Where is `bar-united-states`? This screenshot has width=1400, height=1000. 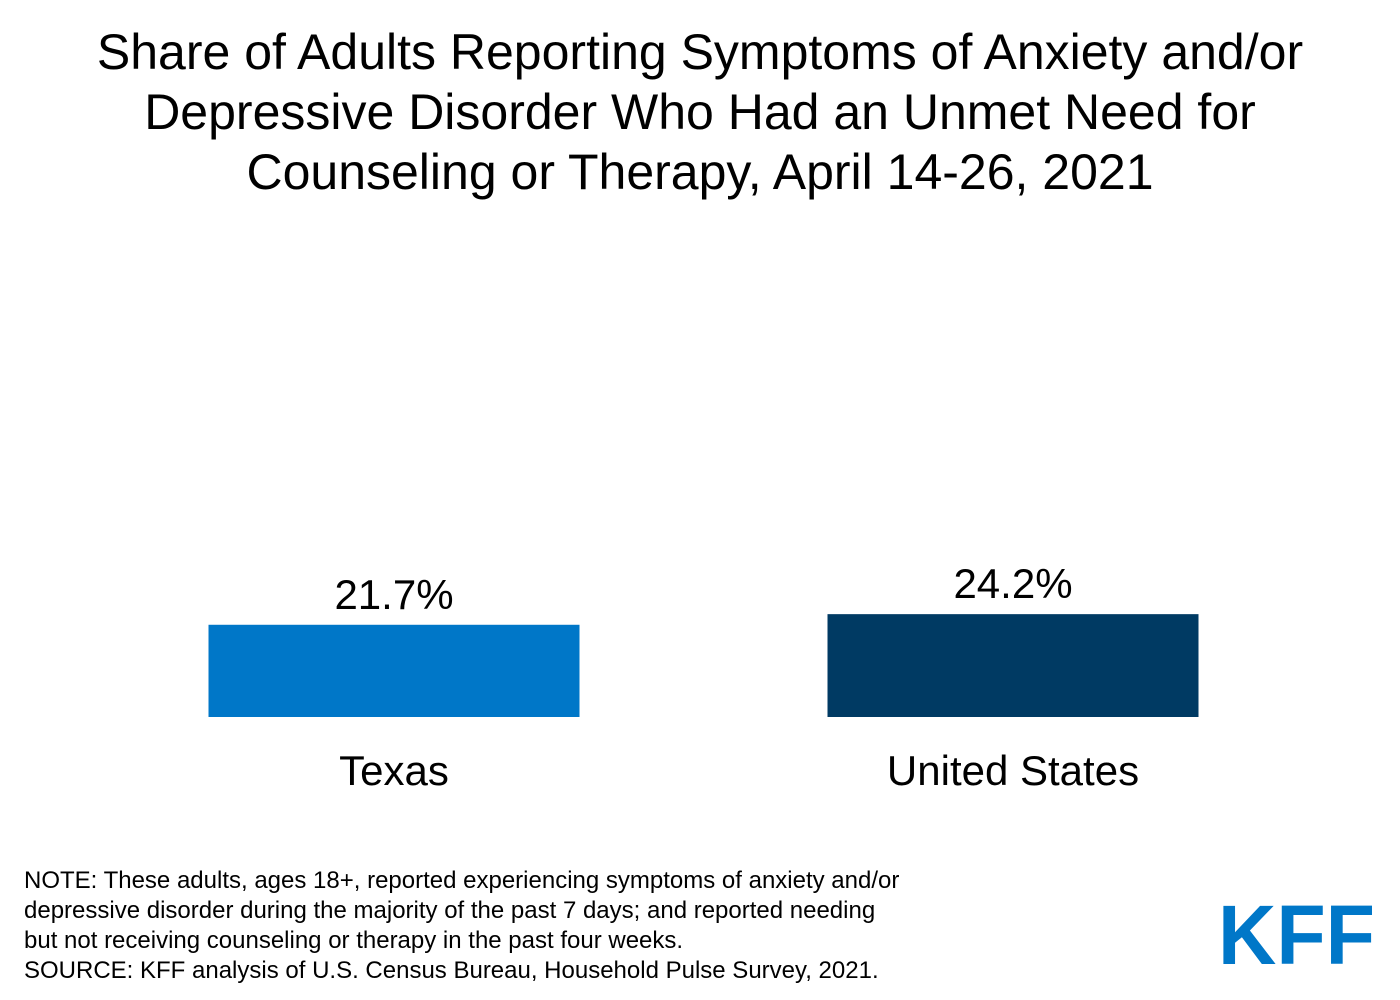
bar-united-states is located at coordinates (1013, 665).